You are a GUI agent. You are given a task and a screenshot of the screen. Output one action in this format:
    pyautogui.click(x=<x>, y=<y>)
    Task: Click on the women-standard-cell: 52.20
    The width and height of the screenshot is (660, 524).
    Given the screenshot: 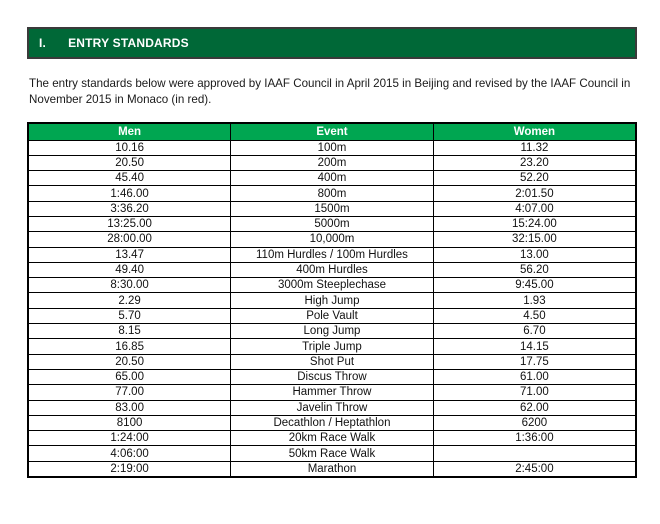 What is the action you would take?
    pyautogui.click(x=534, y=178)
    